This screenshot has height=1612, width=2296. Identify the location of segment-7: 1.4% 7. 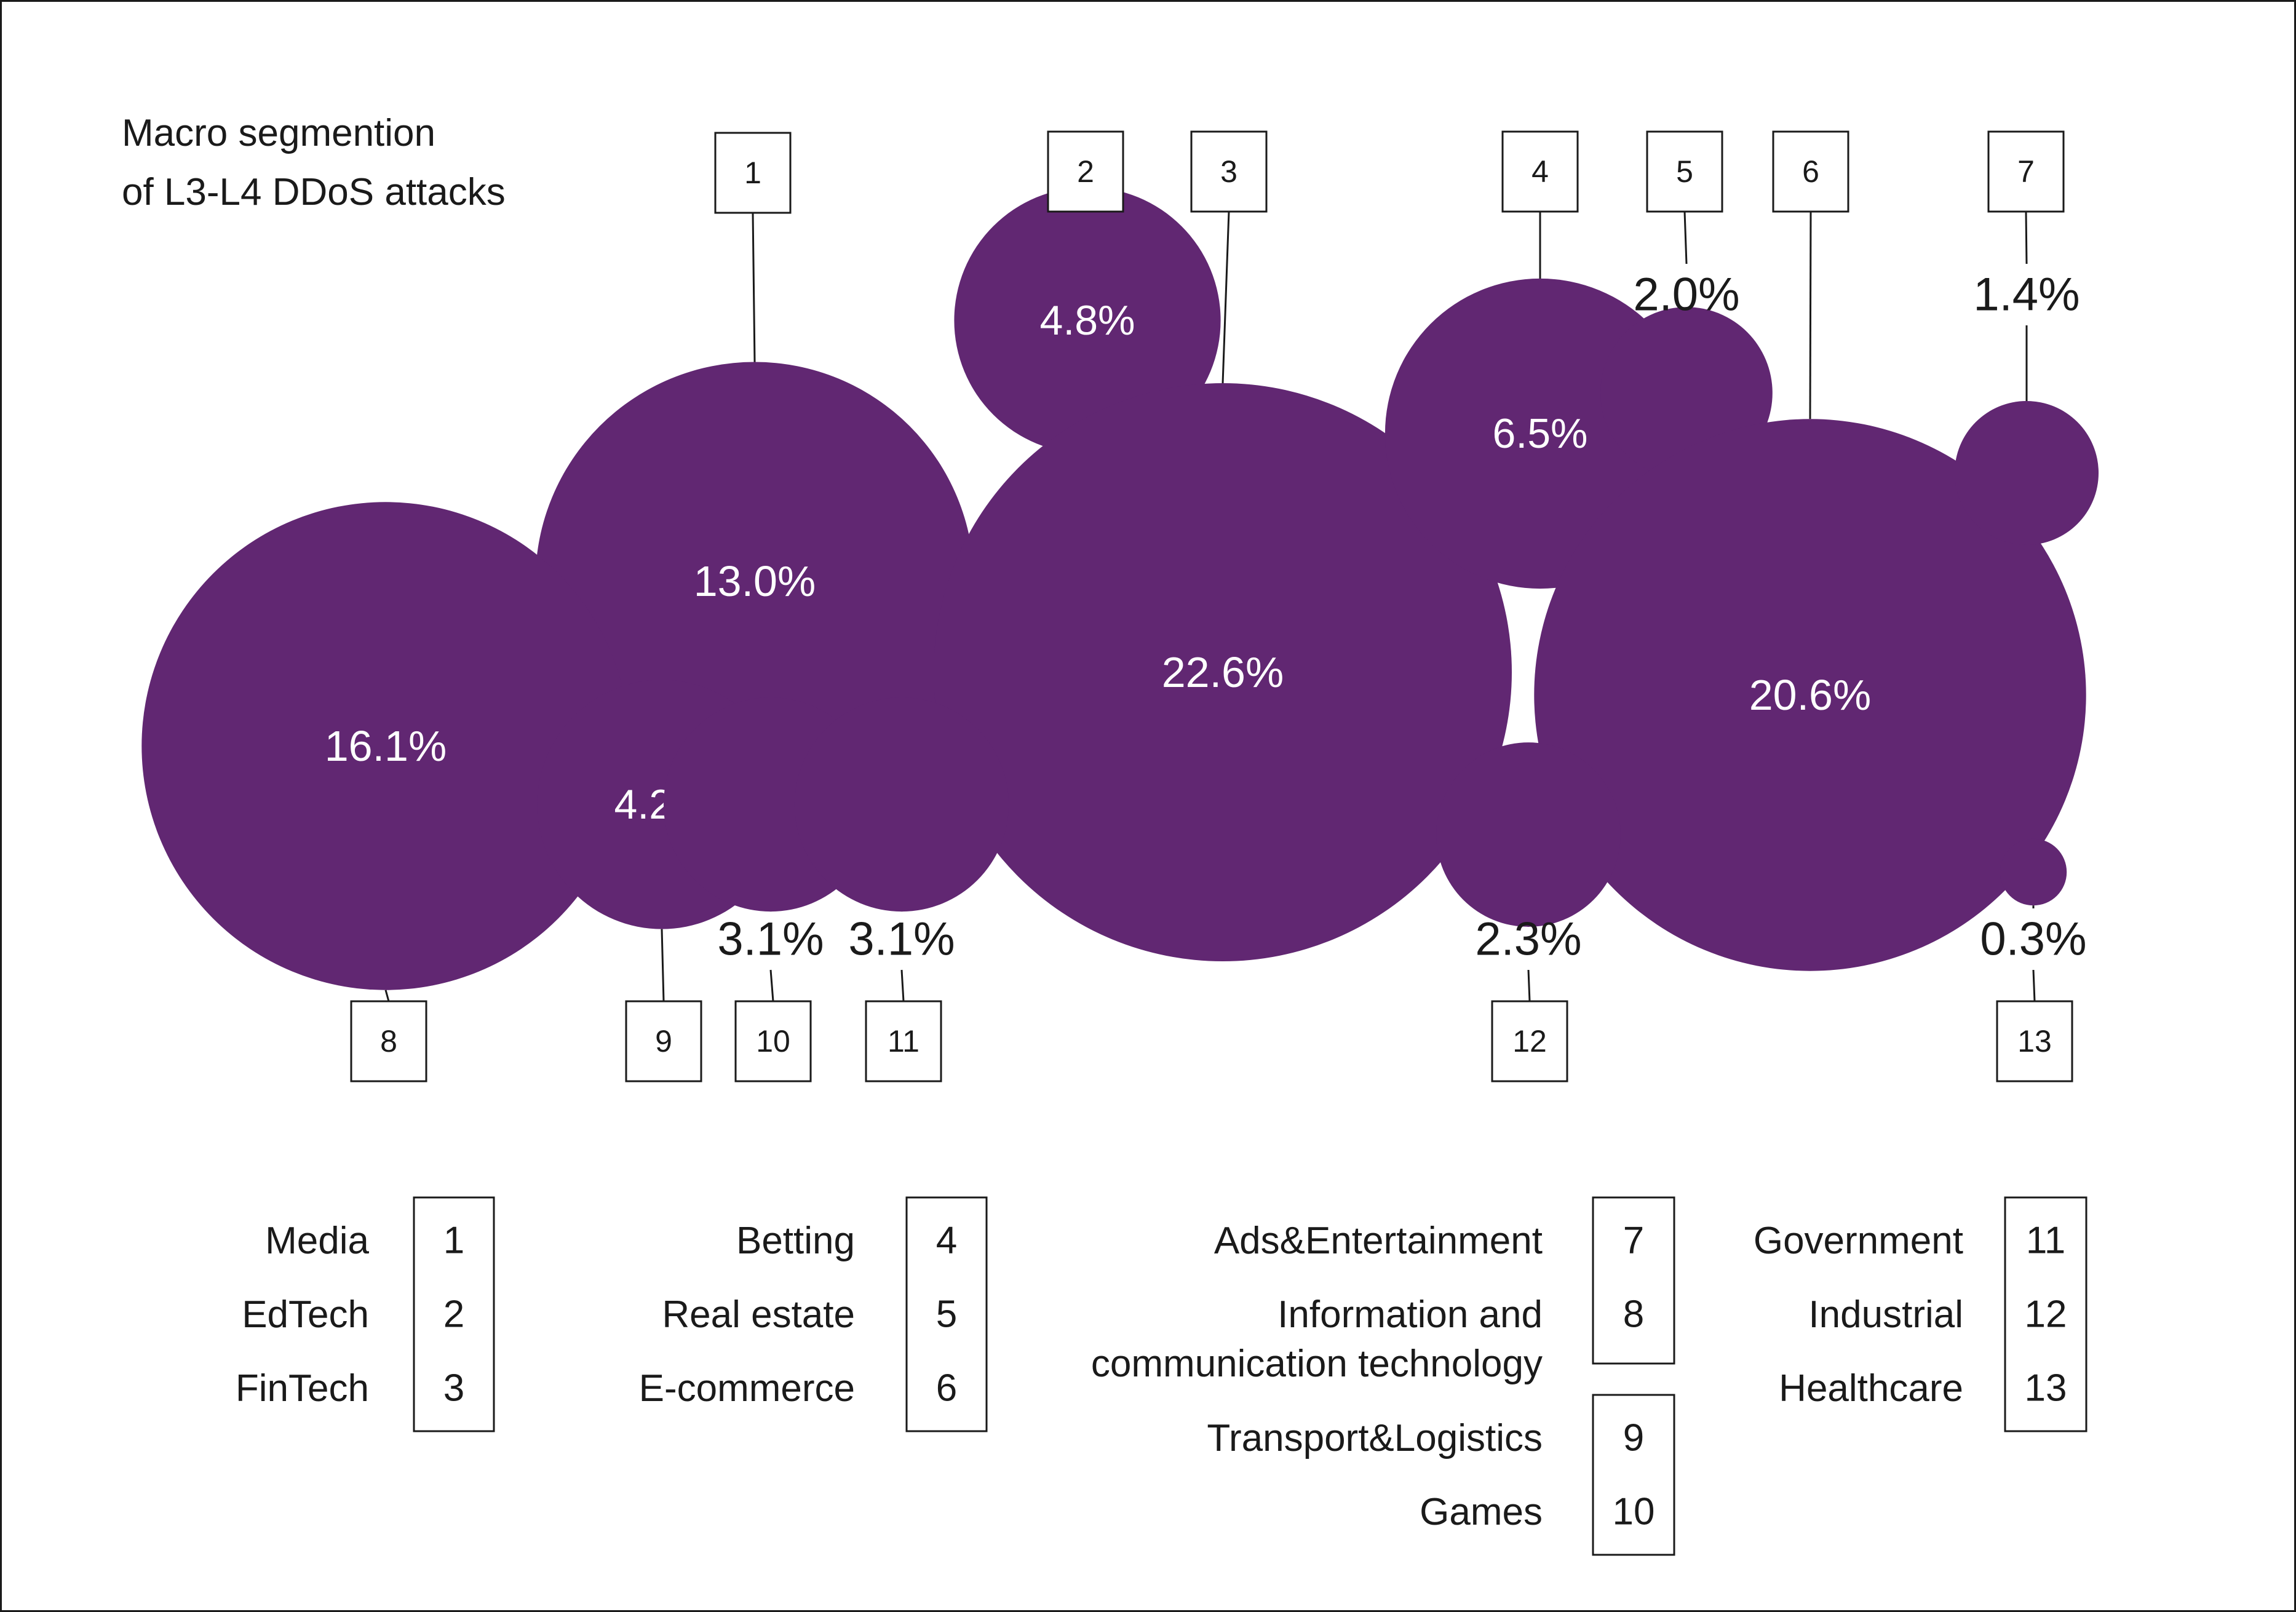
(2027, 337).